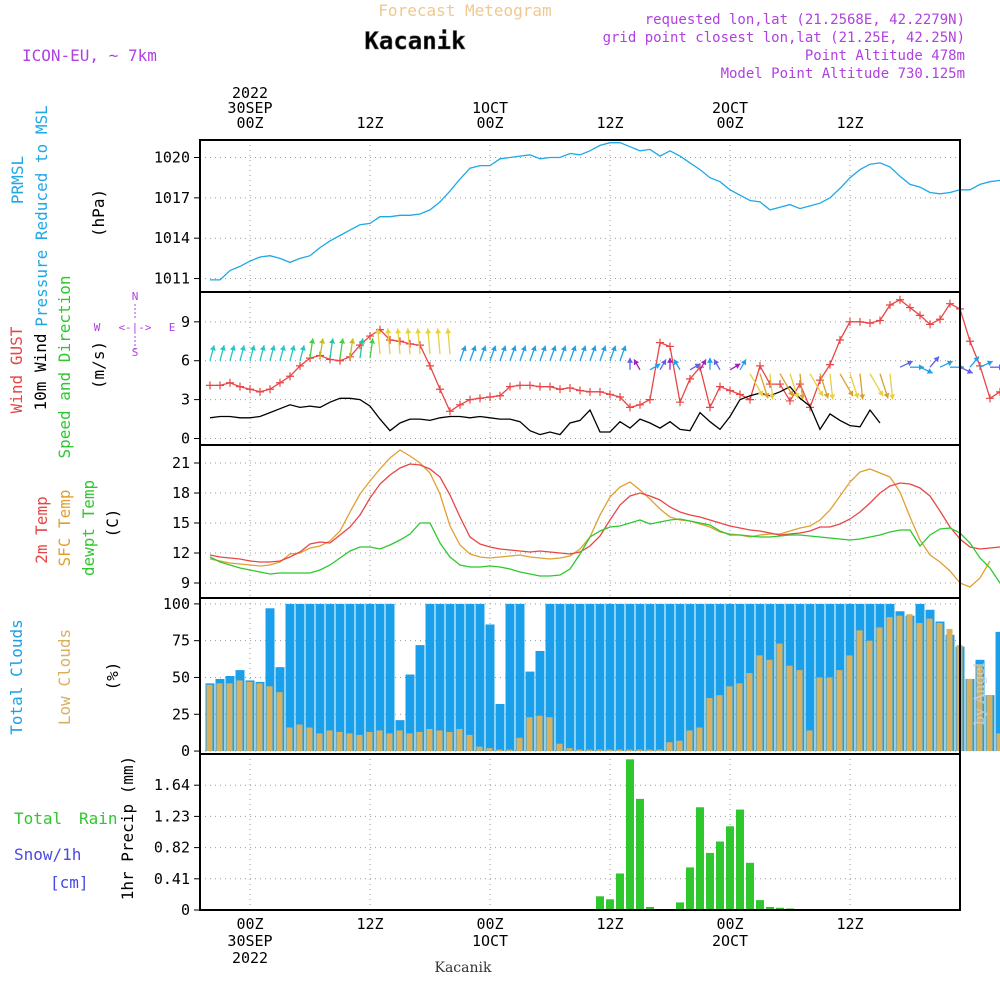 Image resolution: width=1000 pixels, height=1000 pixels. What do you see at coordinates (604, 513) in the screenshot?
I see `series-temp-2m-temp` at bounding box center [604, 513].